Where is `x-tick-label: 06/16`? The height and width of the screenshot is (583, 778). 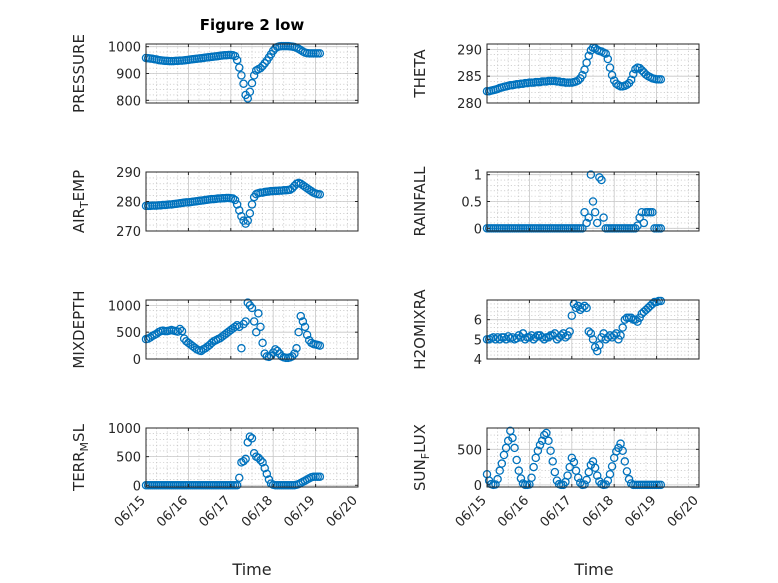 x-tick-label: 06/16 is located at coordinates (513, 511).